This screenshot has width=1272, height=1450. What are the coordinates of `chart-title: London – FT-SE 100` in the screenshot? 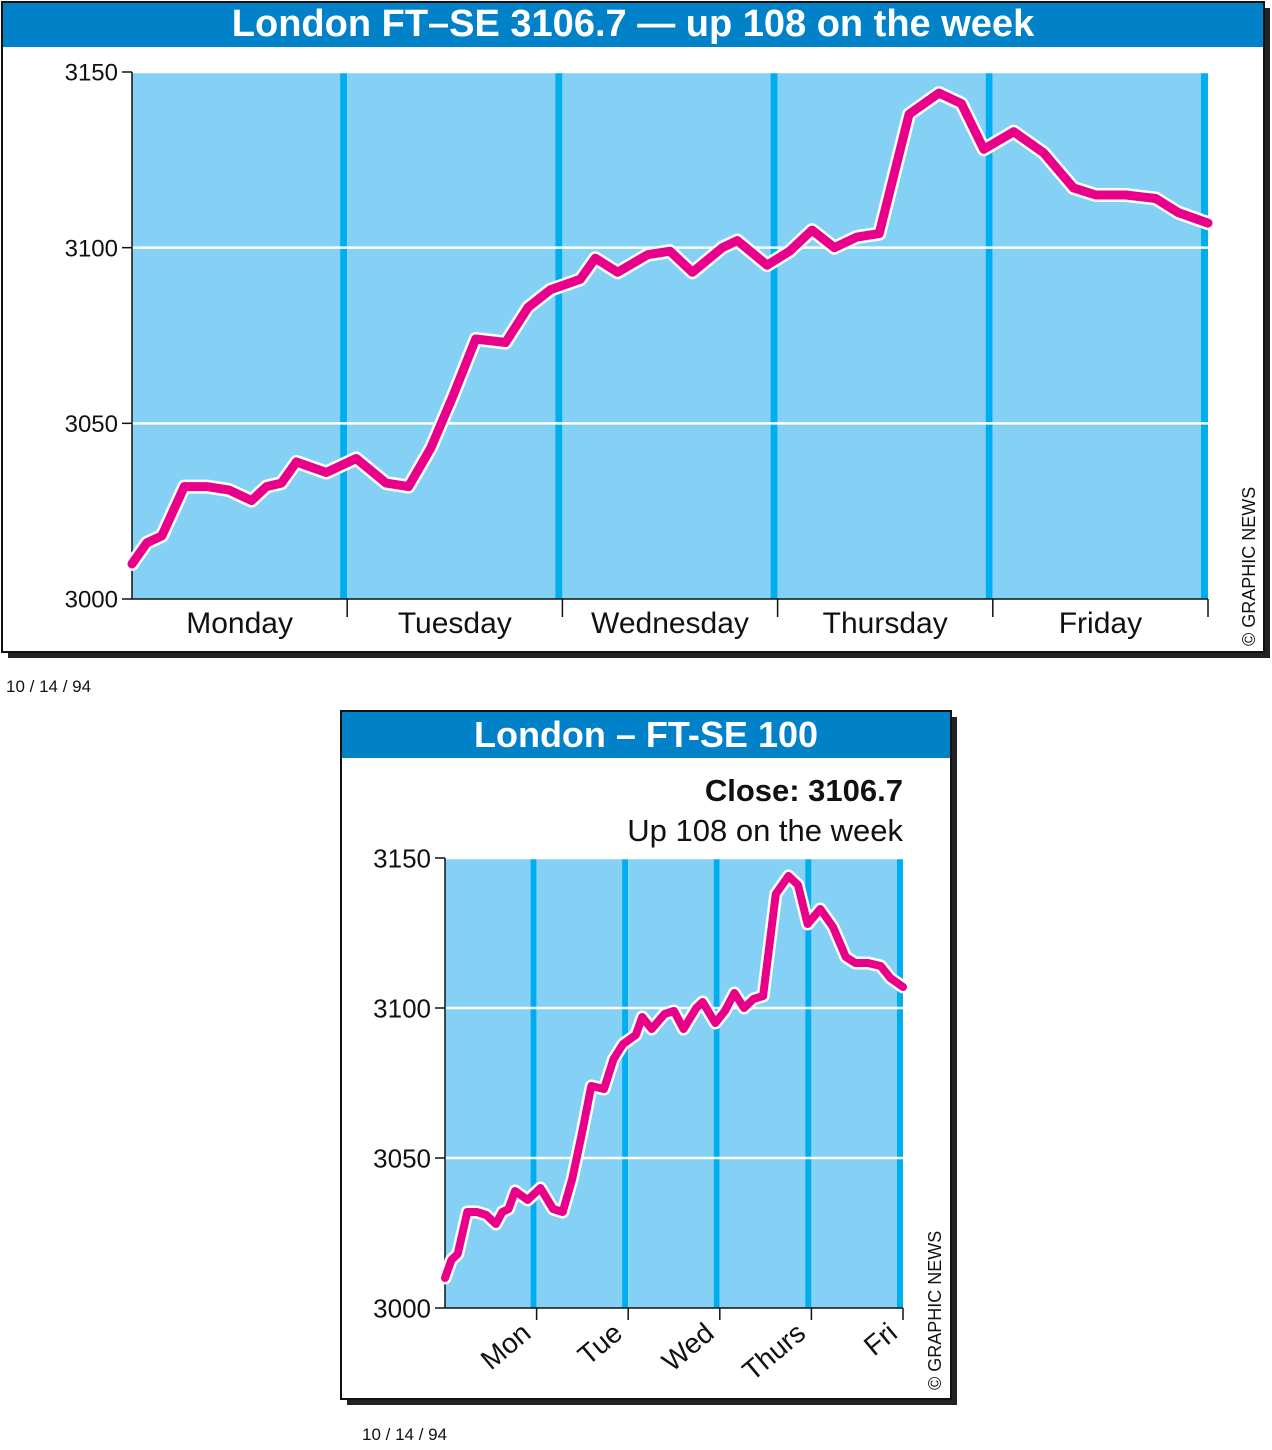 It's located at (646, 734).